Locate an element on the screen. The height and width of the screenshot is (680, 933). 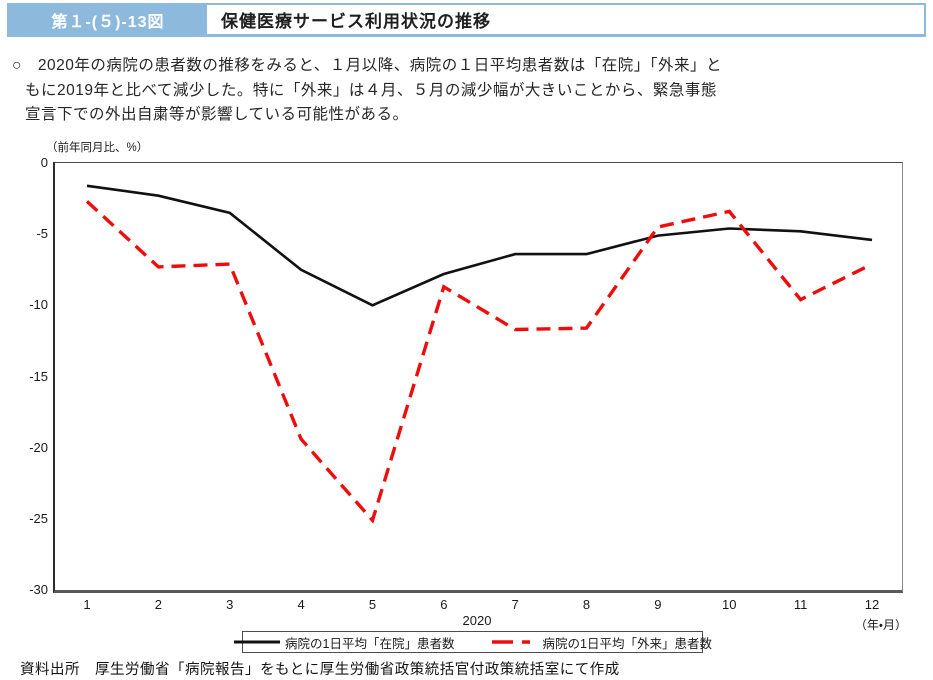
legend-label-inpatient: 病院の1日平均「在院」患者数 is located at coordinates (370, 643).